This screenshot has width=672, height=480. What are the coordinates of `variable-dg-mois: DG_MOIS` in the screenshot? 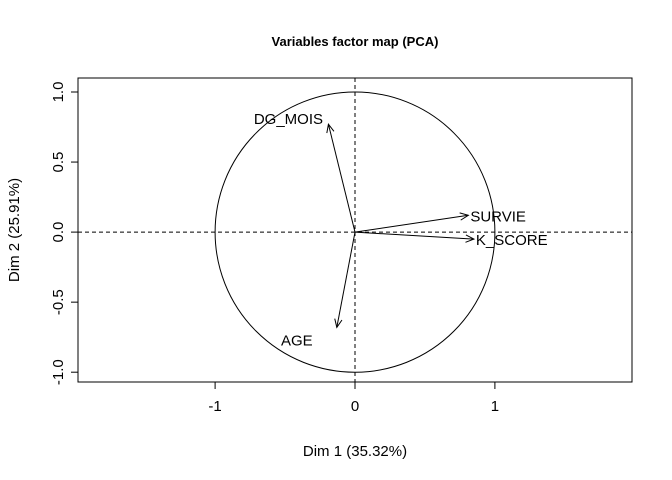 It's located at (305, 172).